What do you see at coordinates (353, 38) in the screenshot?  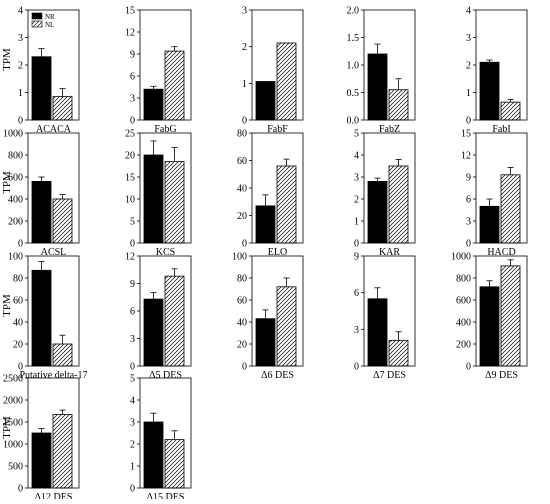 I see `y-tick-label: 1.5` at bounding box center [353, 38].